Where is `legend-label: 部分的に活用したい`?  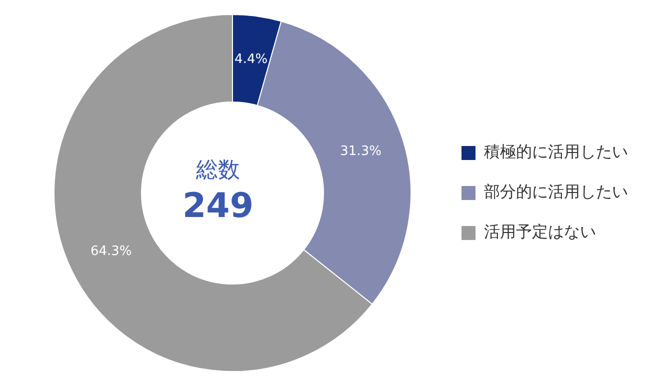 legend-label: 部分的に活用したい is located at coordinates (556, 192).